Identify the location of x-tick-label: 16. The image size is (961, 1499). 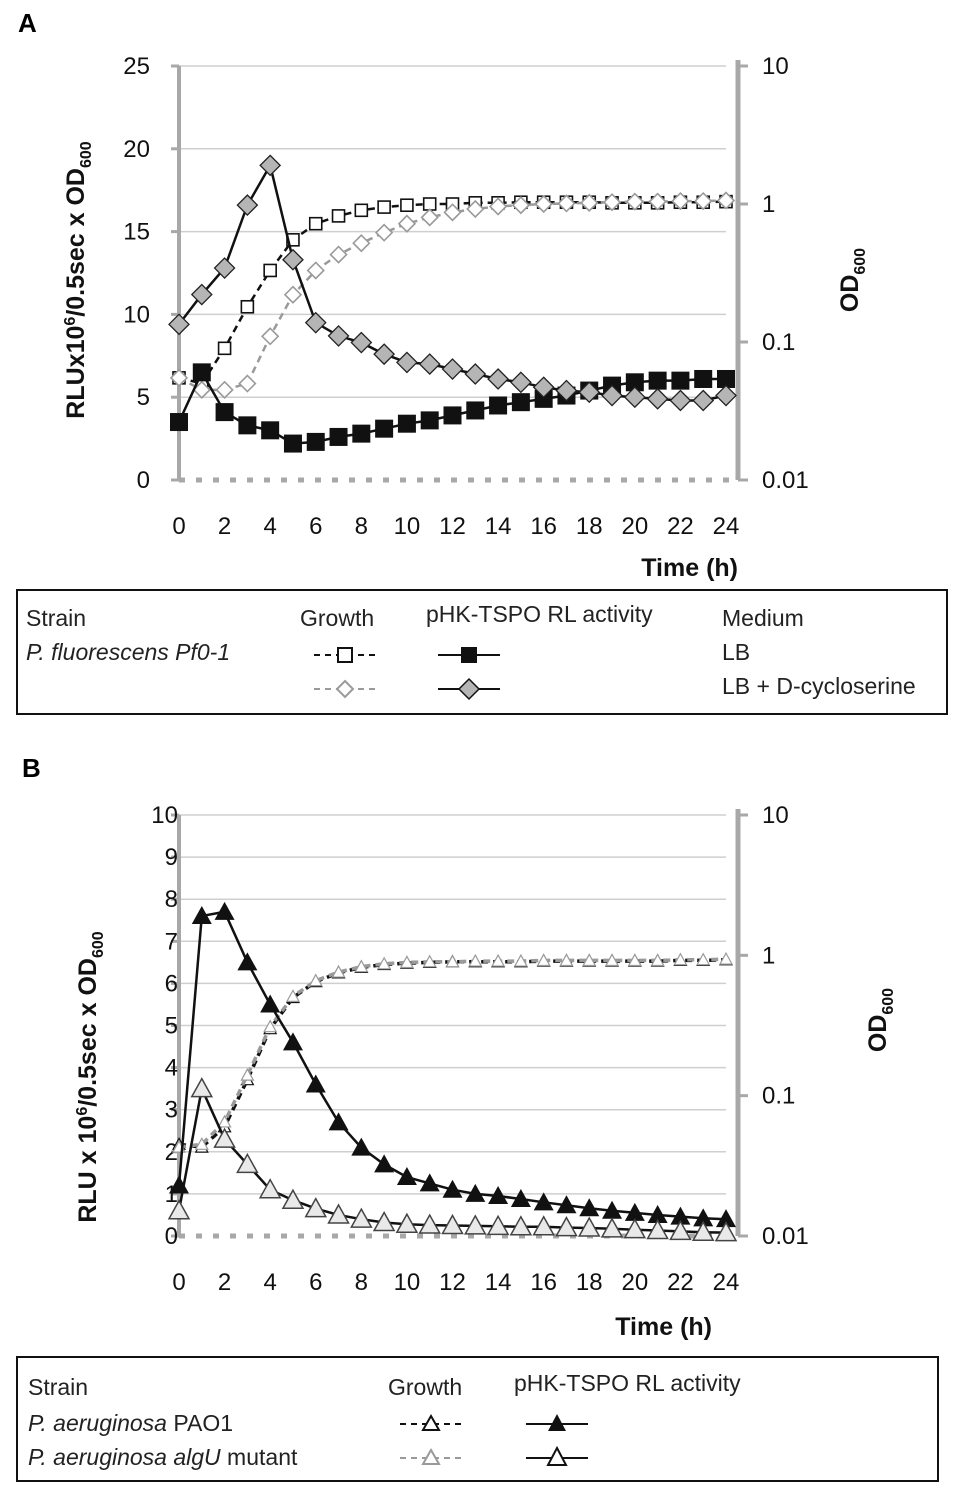
(543, 1282).